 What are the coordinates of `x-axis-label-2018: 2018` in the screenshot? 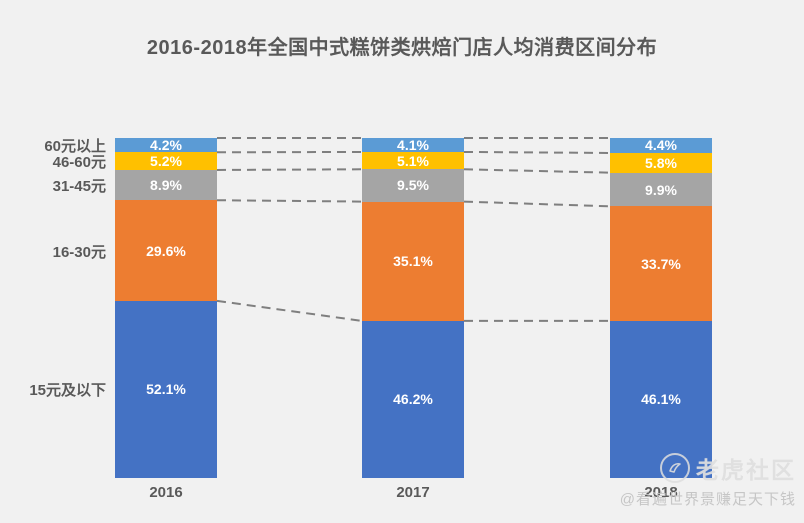 It's located at (661, 492).